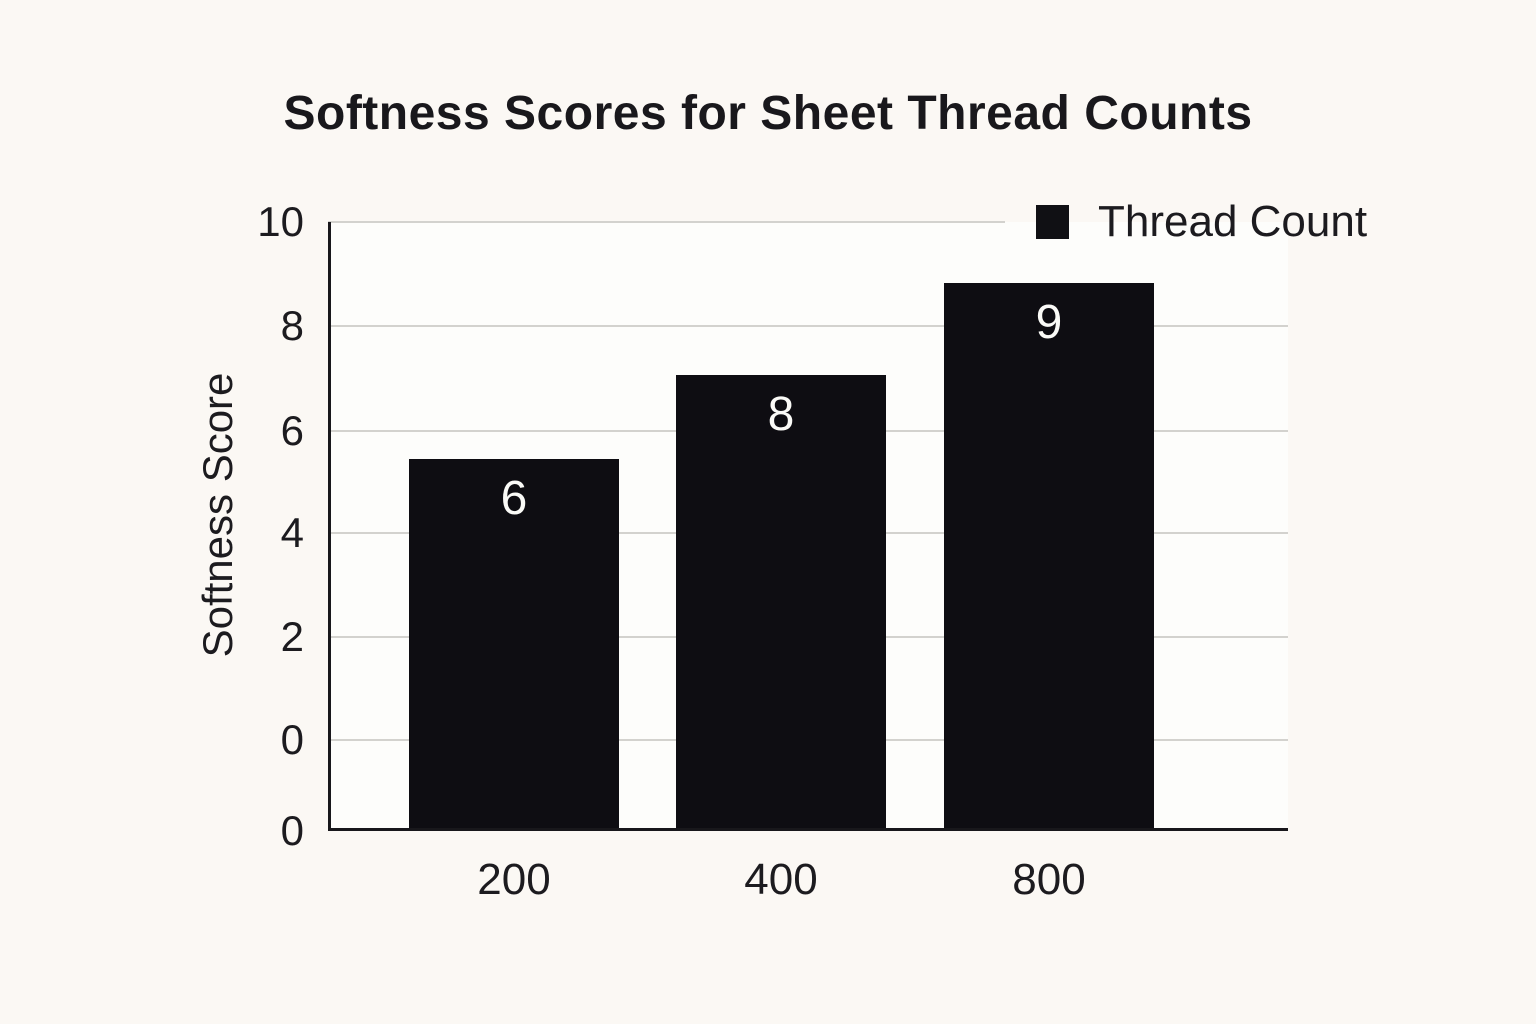  I want to click on bar-400: 8, so click(781, 602).